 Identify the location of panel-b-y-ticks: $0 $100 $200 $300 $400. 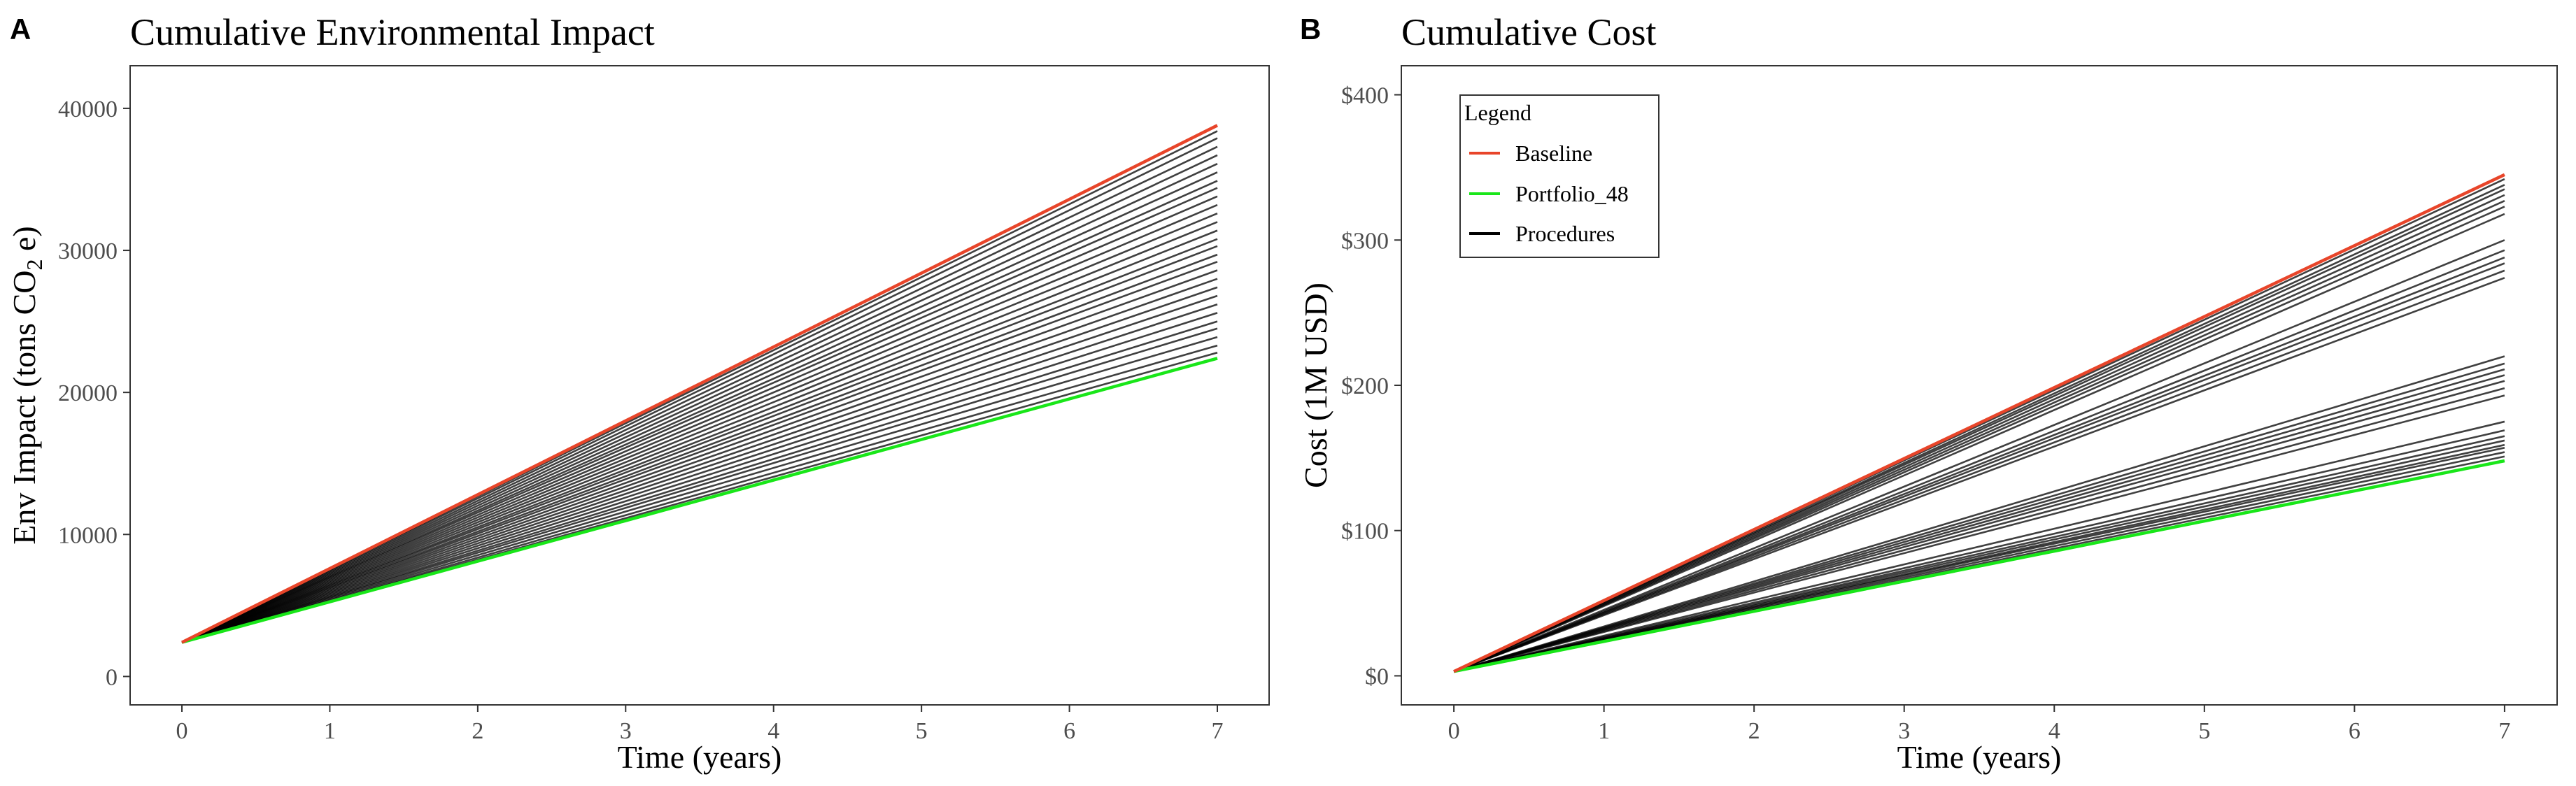
(1371, 386).